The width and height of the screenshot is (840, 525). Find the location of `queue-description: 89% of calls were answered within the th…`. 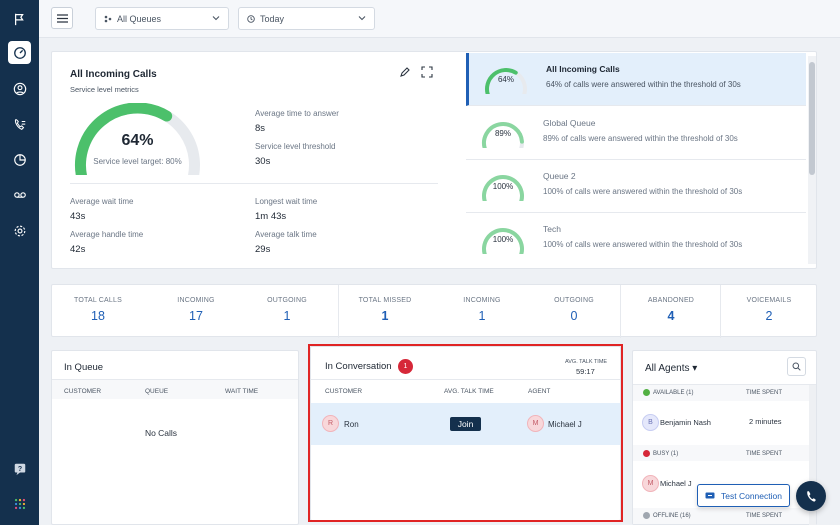

queue-description: 89% of calls were answered within the th… is located at coordinates (640, 138).